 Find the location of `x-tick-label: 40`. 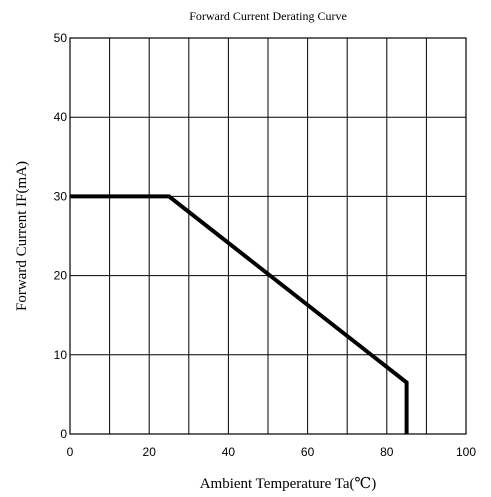

x-tick-label: 40 is located at coordinates (229, 452).